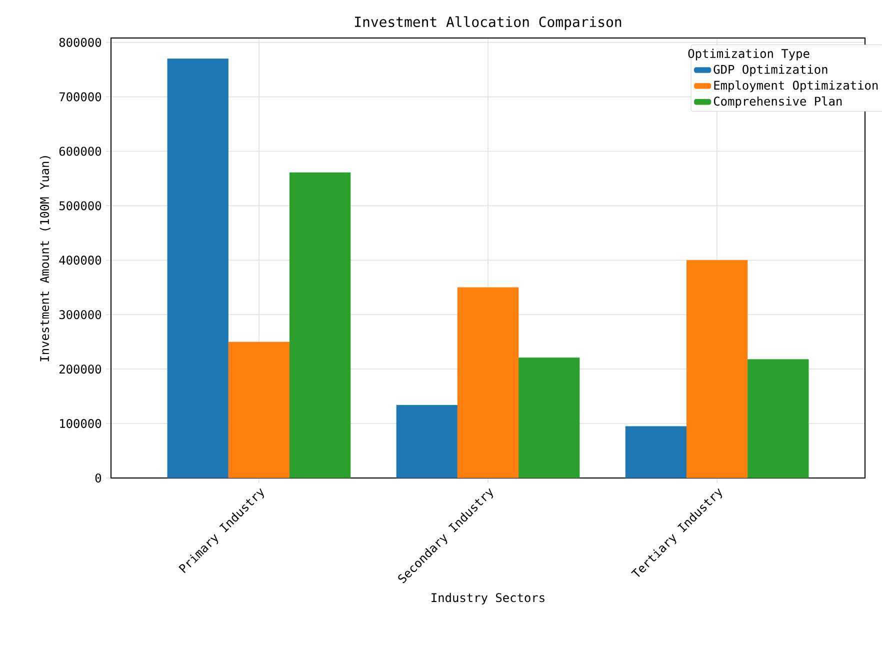 This screenshot has height=658, width=882. What do you see at coordinates (749, 54) in the screenshot?
I see `legend-title: Optimization Type` at bounding box center [749, 54].